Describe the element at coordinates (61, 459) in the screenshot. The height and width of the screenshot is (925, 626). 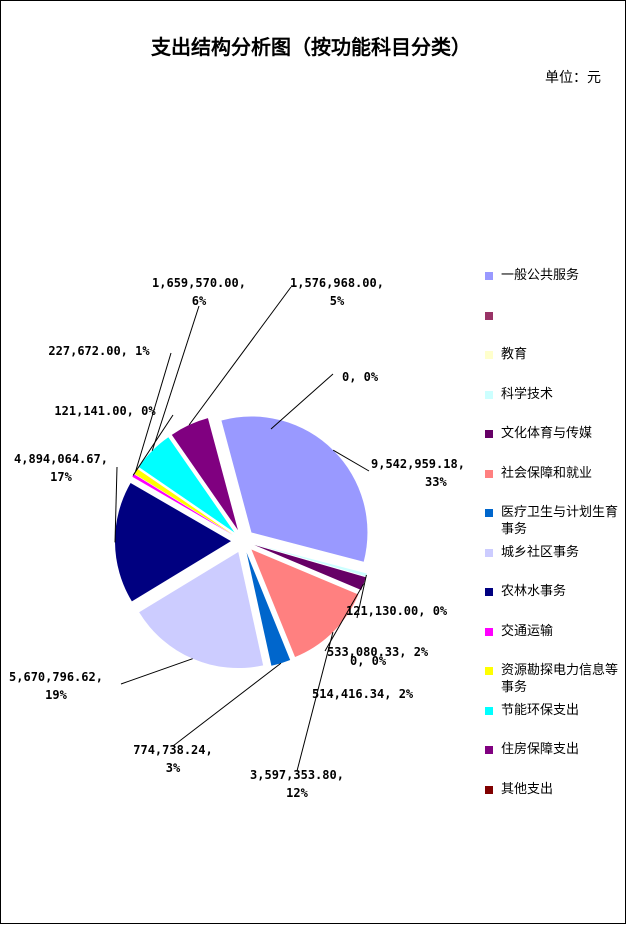
I see `data-label-value: 4,894,064.67,` at that location.